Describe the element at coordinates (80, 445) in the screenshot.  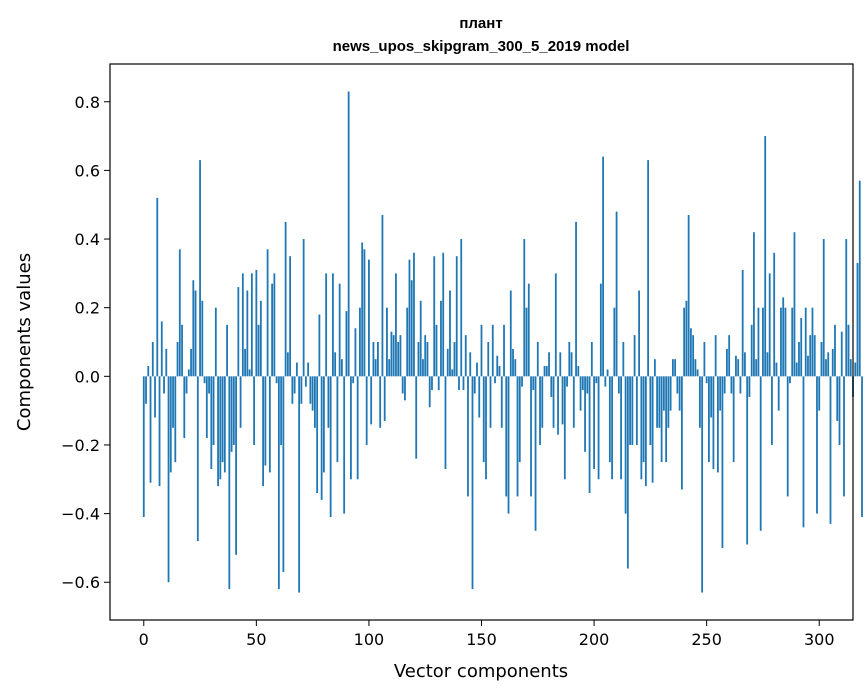
I see `y-tick-label: −0.2` at that location.